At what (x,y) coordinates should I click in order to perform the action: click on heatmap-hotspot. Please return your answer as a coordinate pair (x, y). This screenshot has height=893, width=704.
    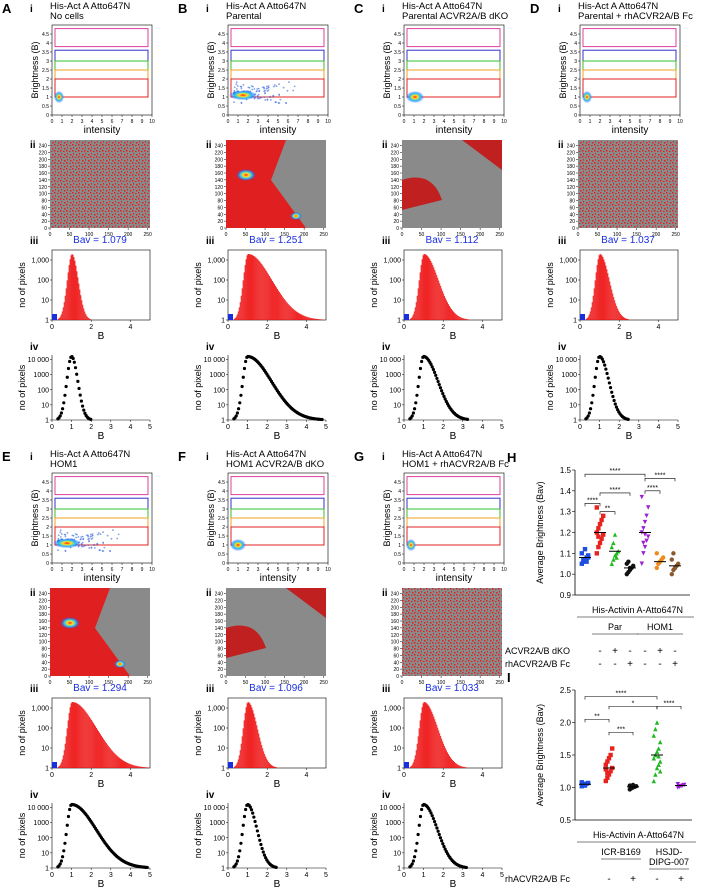
    Looking at the image, I should click on (120, 664).